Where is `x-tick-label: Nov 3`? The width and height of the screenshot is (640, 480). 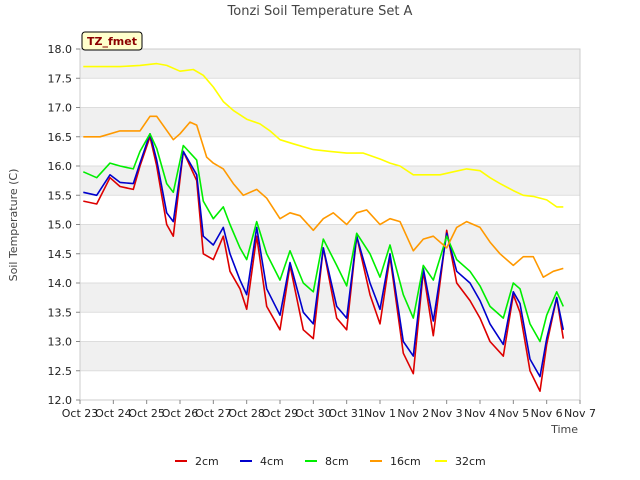 x-tick-label: Nov 3 is located at coordinates (447, 413).